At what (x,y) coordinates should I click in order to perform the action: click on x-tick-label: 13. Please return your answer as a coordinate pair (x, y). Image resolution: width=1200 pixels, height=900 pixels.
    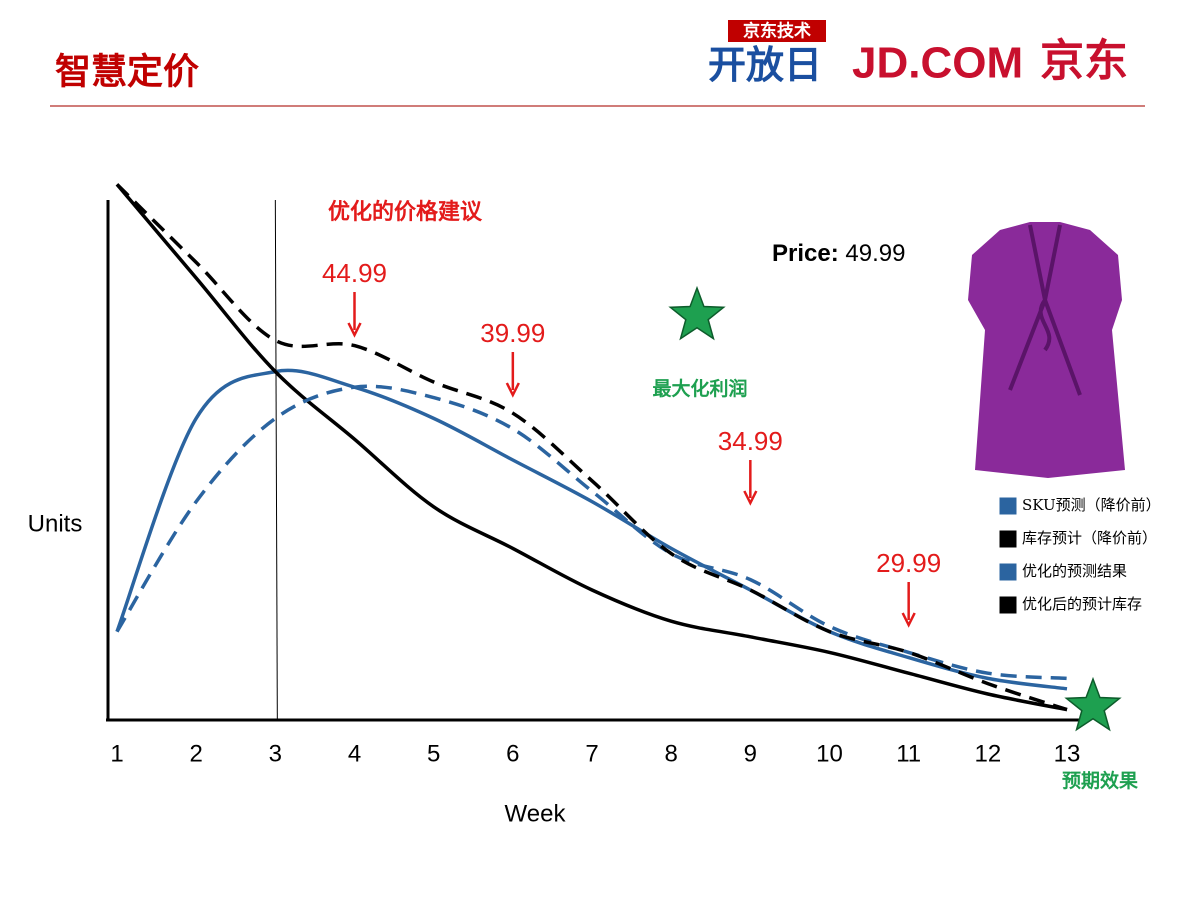
    Looking at the image, I should click on (1067, 753).